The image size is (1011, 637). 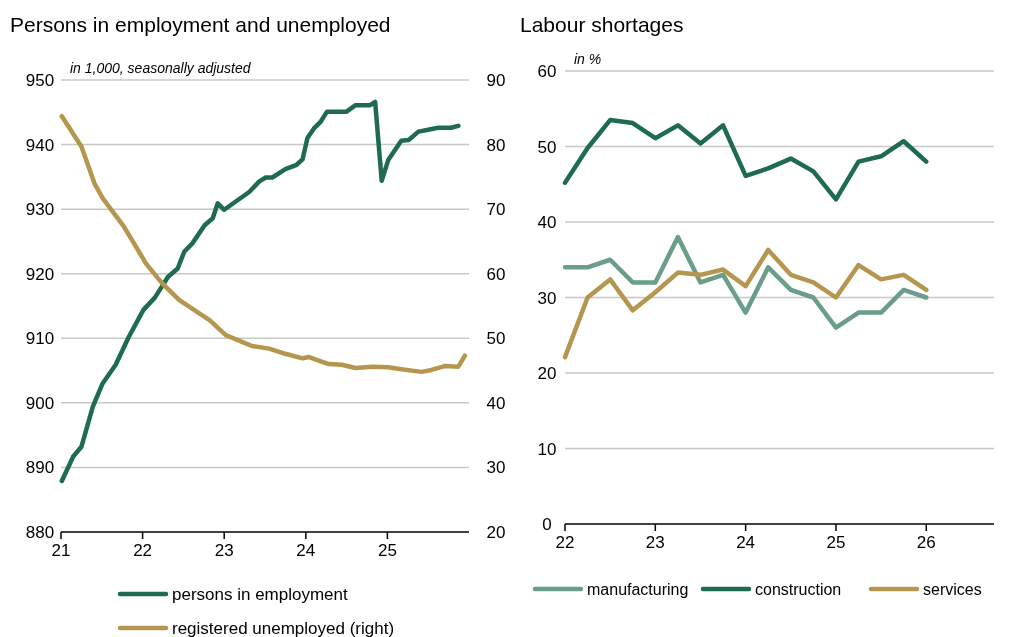 I want to click on legend-label: services, so click(x=952, y=589).